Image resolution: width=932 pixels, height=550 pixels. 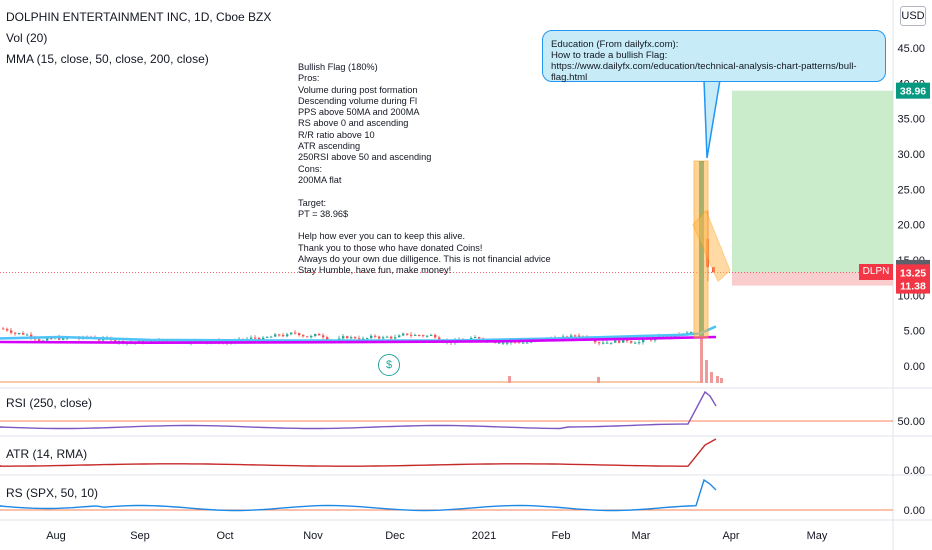 I want to click on ticker-badge: DLPN, so click(x=876, y=272).